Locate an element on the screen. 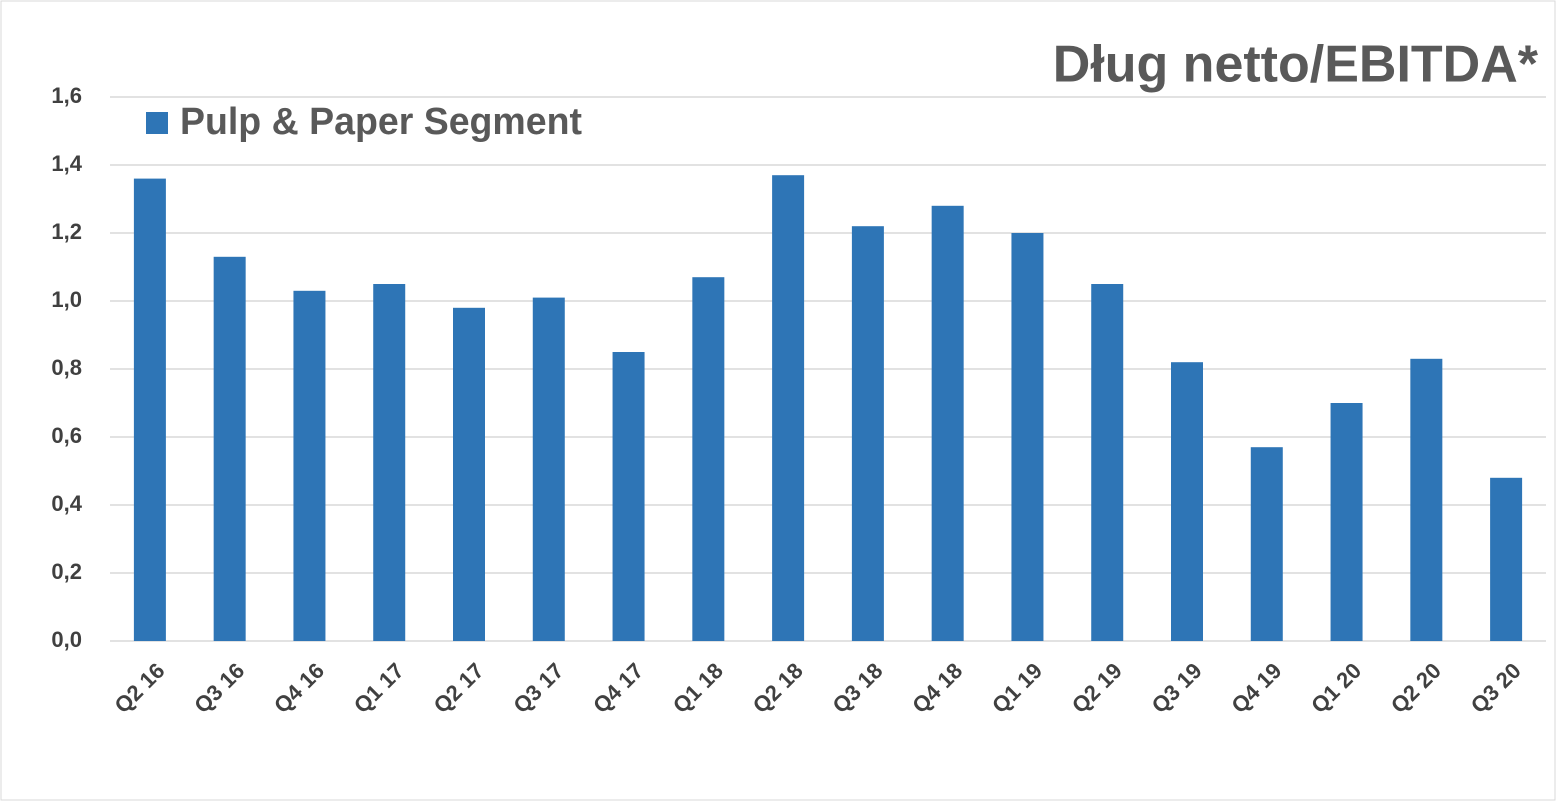 Image resolution: width=1556 pixels, height=801 pixels. y-tick-label: 0,6 is located at coordinates (66, 435).